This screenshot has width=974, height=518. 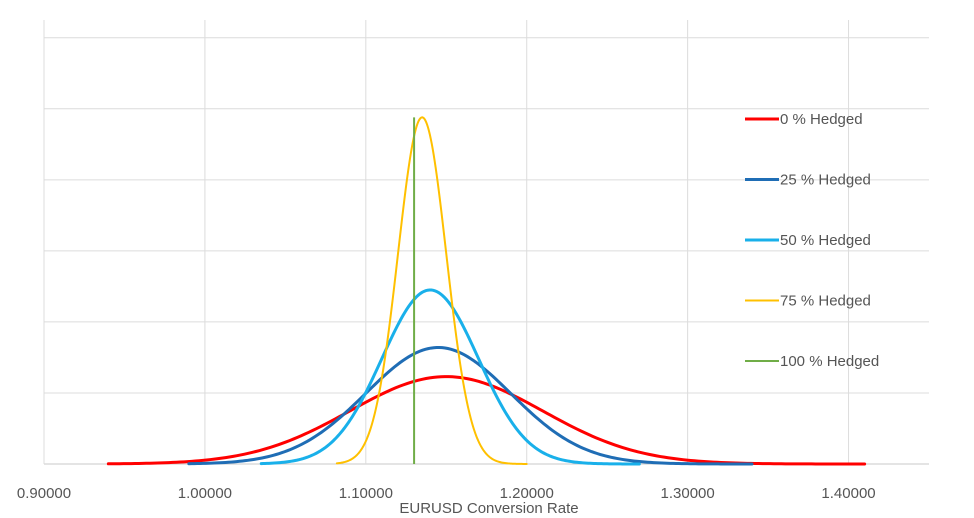 I want to click on x-tick-label: 1.10000, so click(x=366, y=493).